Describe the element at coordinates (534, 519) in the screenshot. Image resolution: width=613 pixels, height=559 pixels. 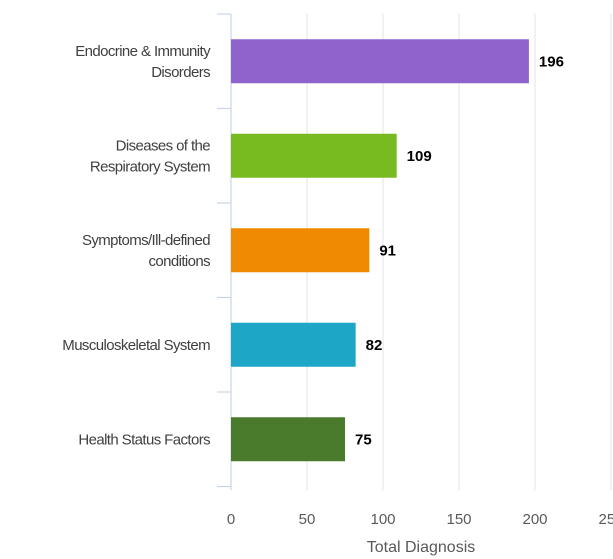
I see `x-tick-label: 200` at that location.